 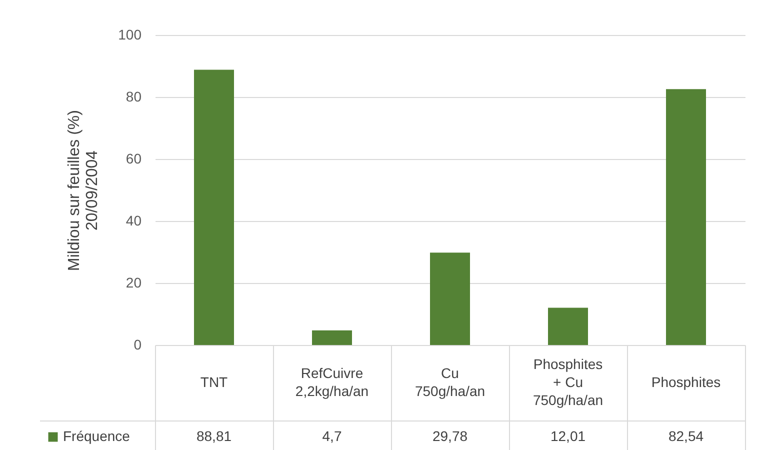 What do you see at coordinates (686, 382) in the screenshot?
I see `x-tick-label: Phosphites` at bounding box center [686, 382].